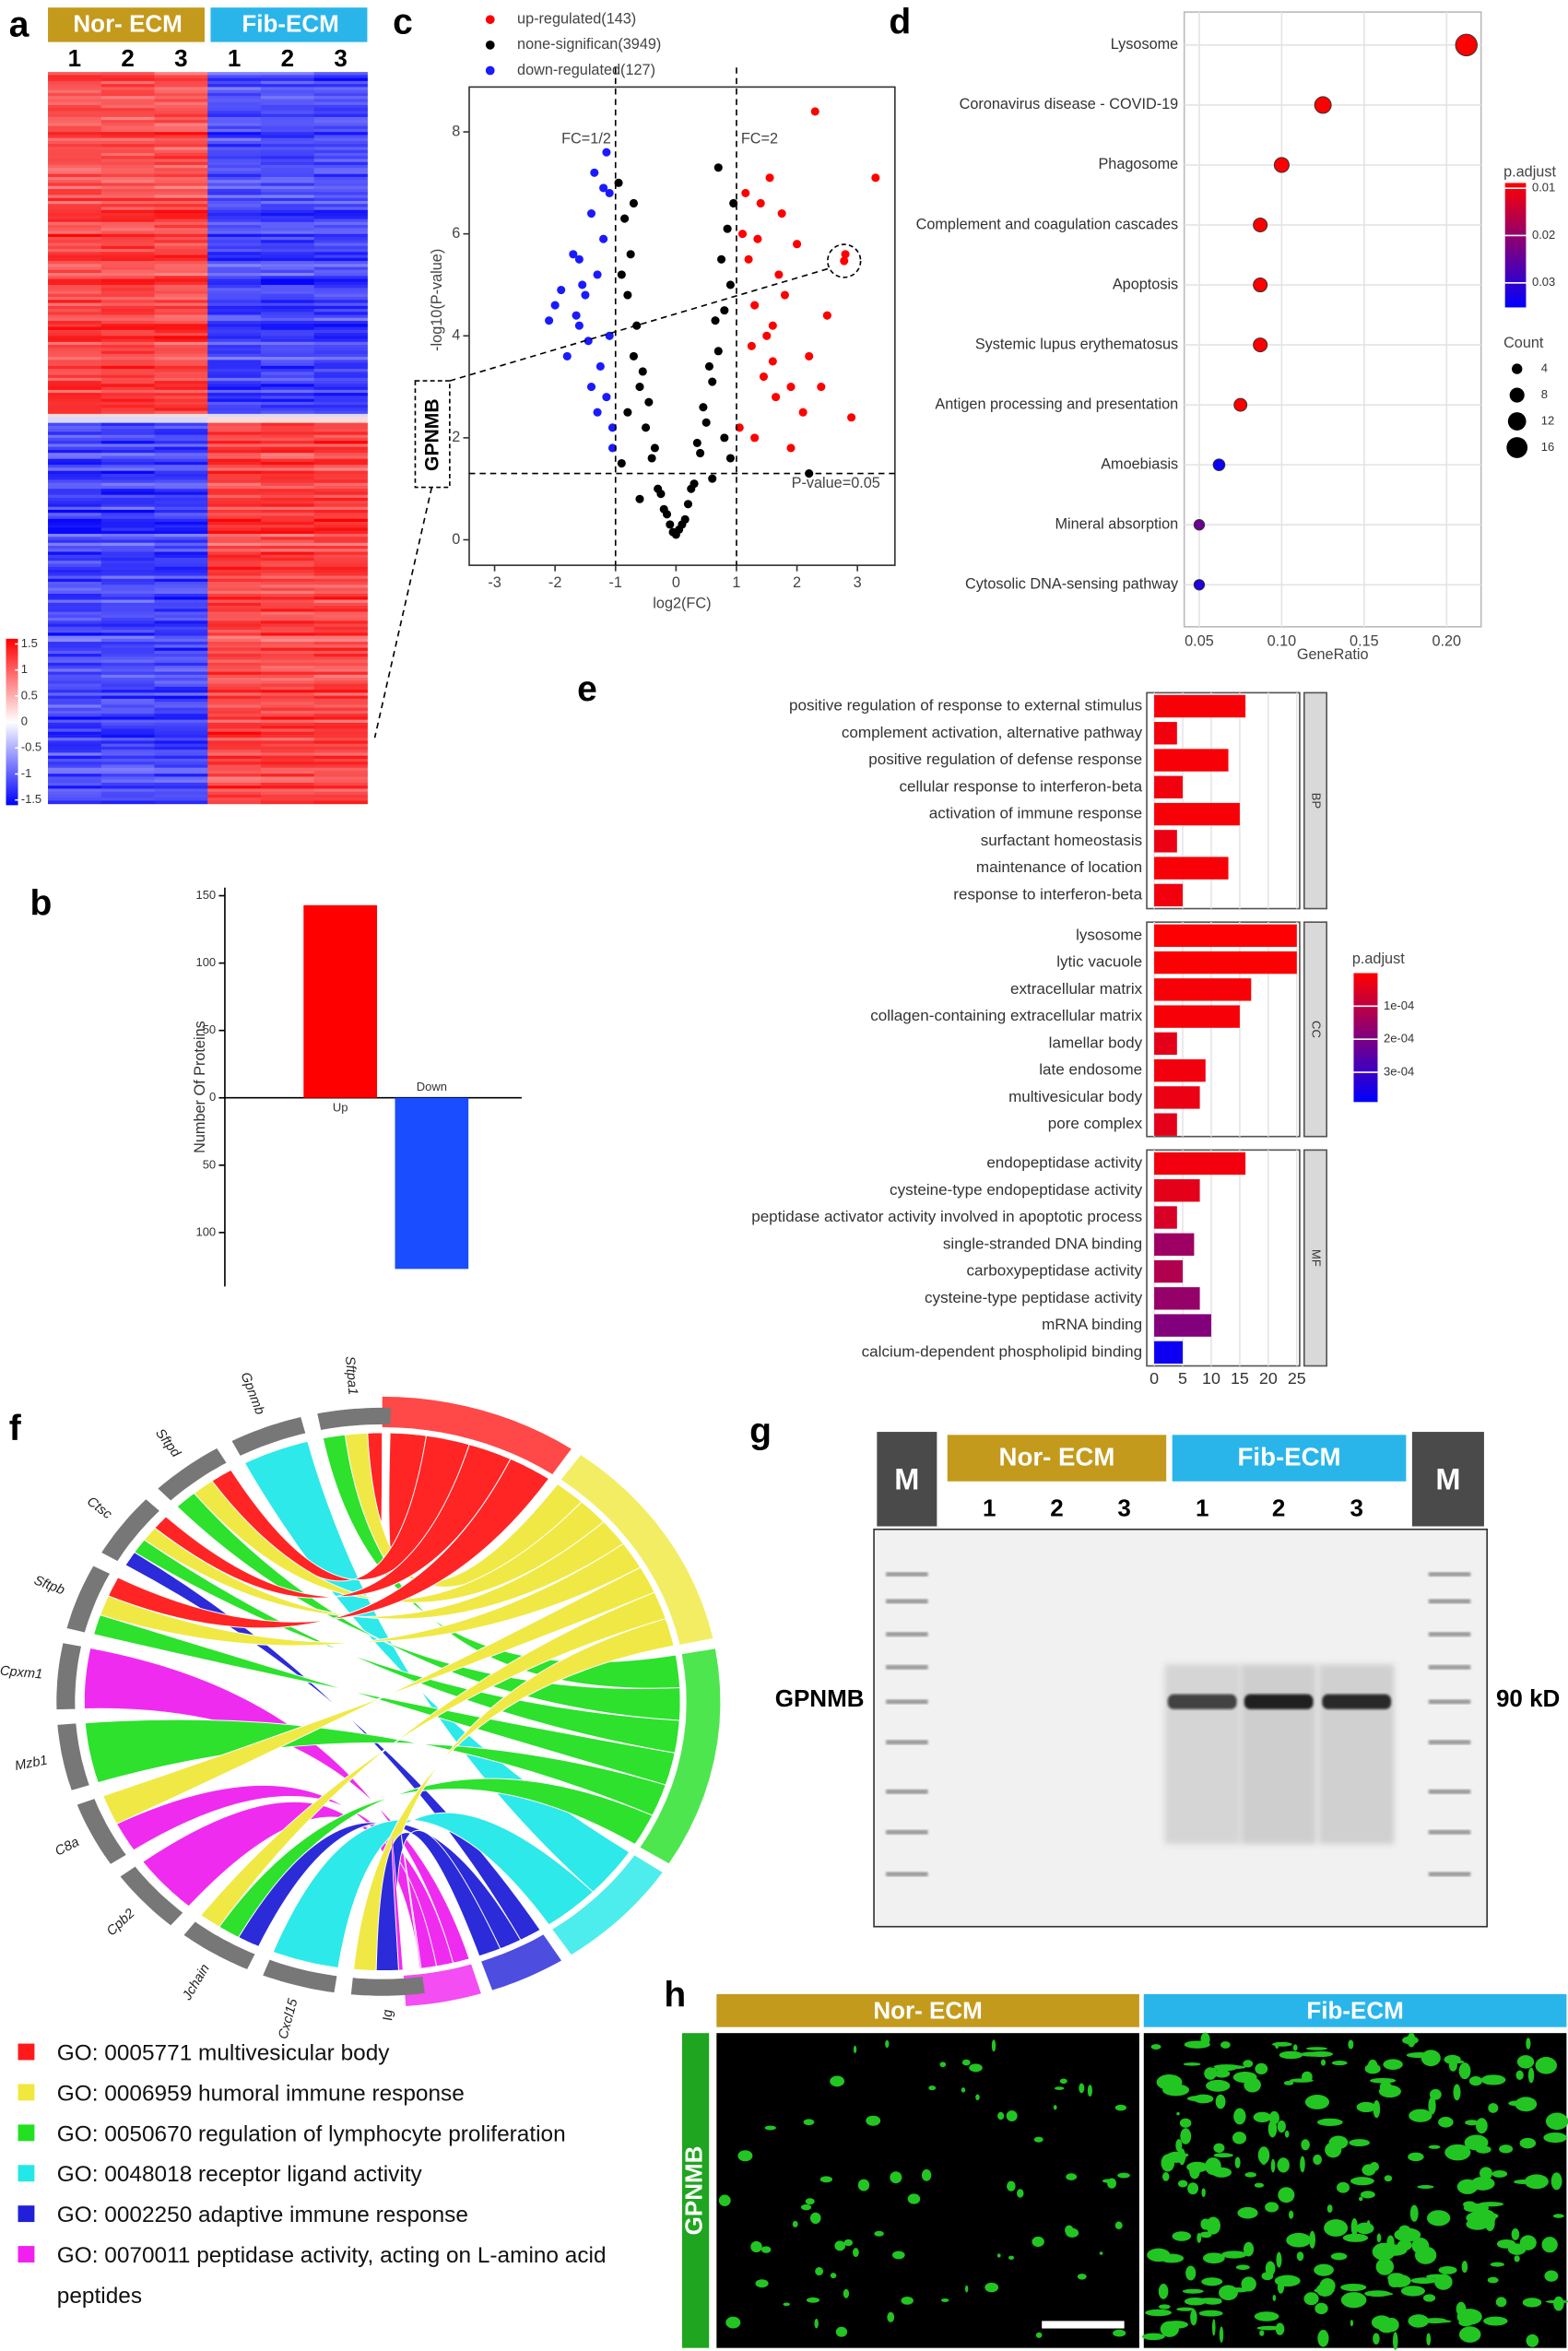 The image size is (1568, 2351). Describe the element at coordinates (1177, 1298) in the screenshot. I see `bar` at that location.